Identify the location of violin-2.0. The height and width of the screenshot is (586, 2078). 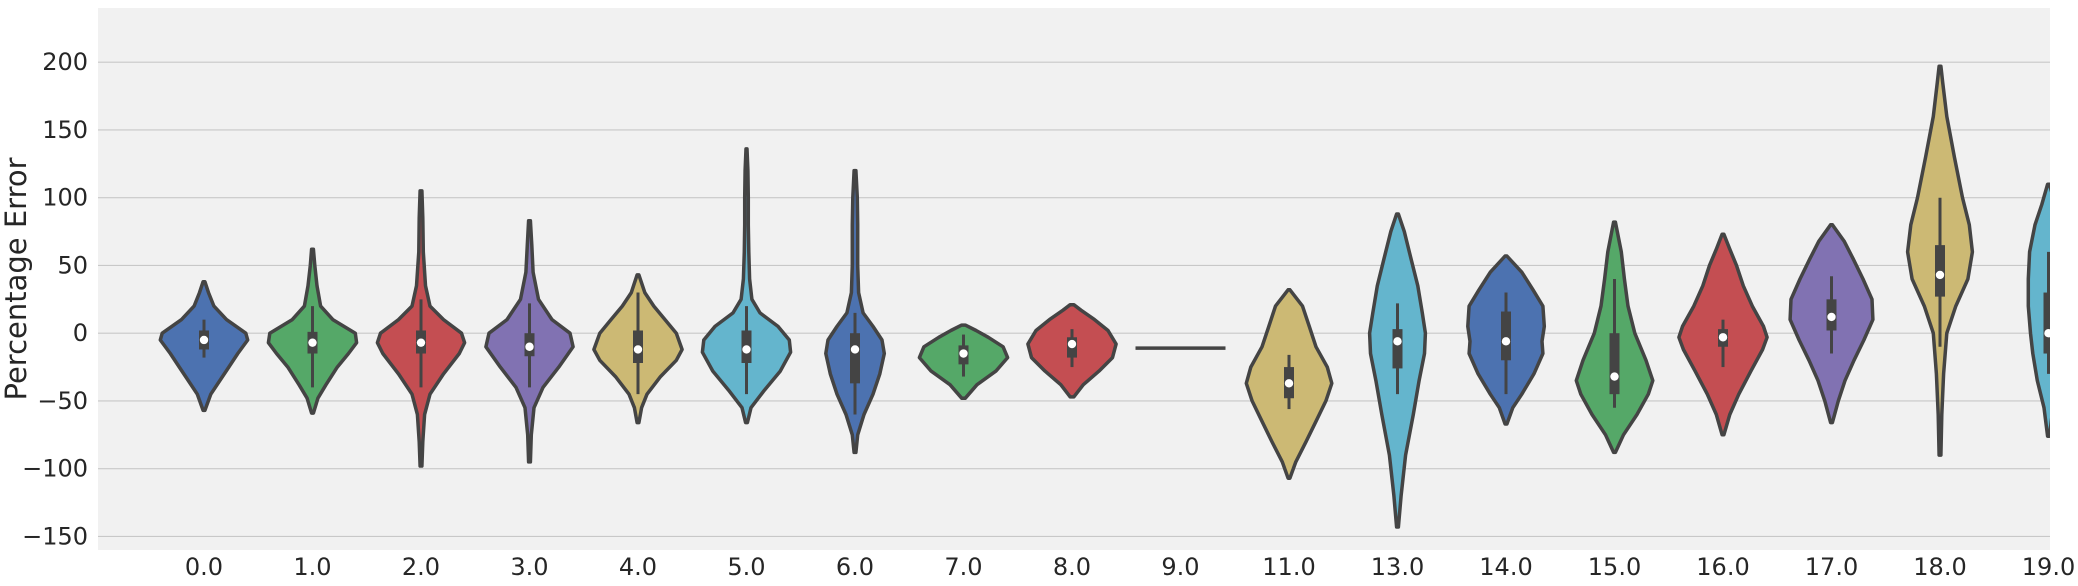
(421, 328).